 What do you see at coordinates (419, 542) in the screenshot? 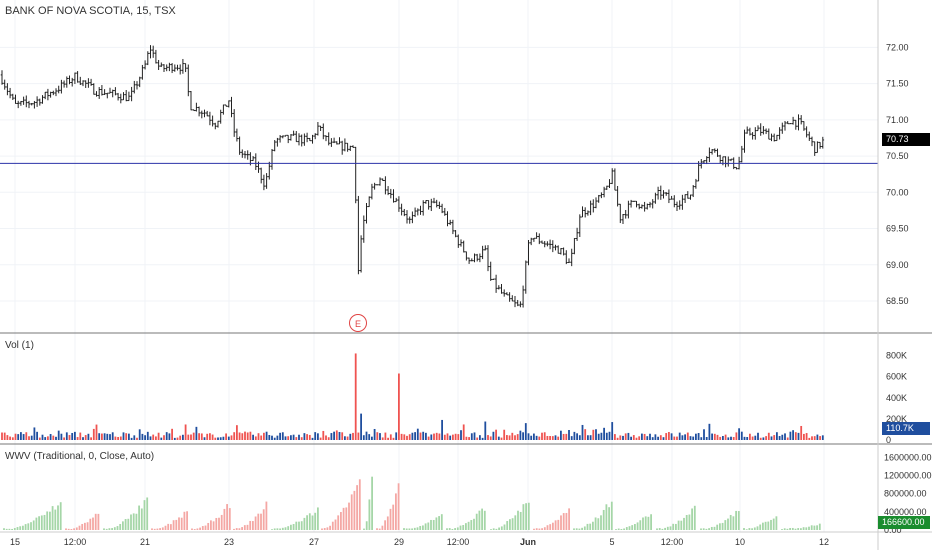
I see `time-axis: 15 12:00 21 23 27 29 12:00 Jun 5 12:00 10 12` at bounding box center [419, 542].